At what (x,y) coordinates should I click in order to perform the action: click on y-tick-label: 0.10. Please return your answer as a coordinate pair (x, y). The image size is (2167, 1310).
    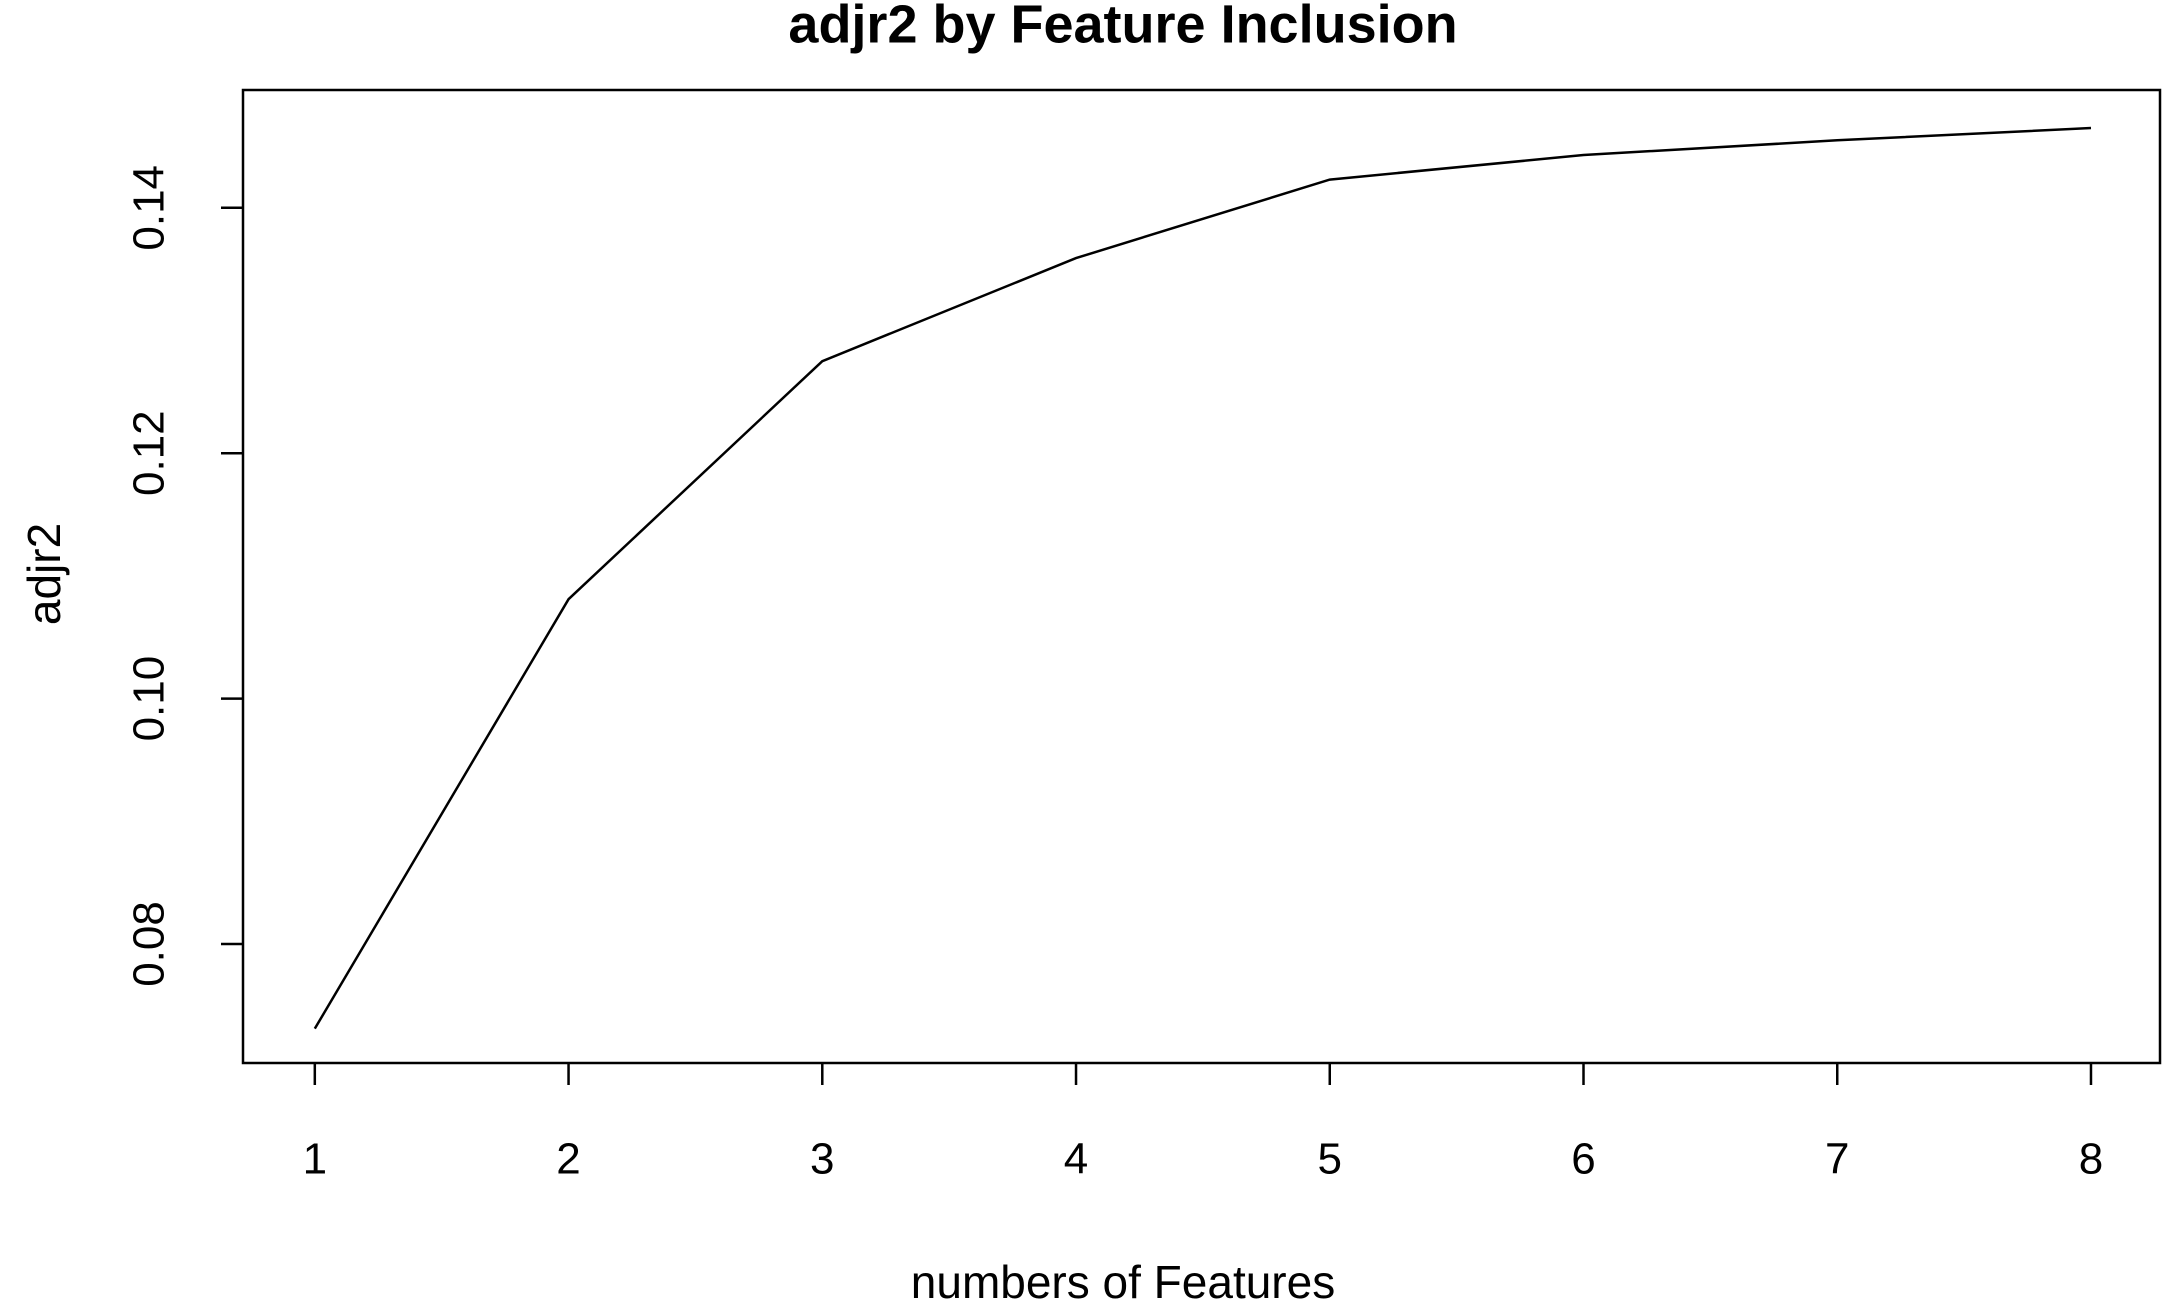
    Looking at the image, I should click on (149, 699).